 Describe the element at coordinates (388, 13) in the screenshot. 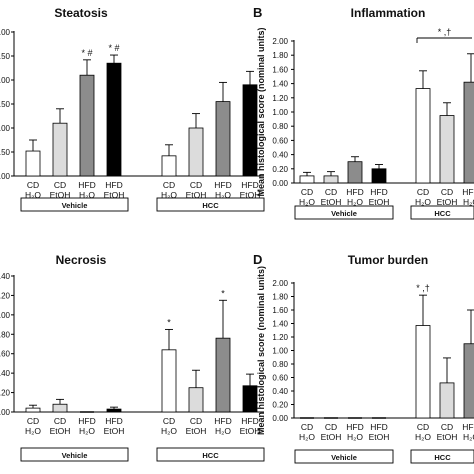

I see `chart-title: Inflammation` at that location.